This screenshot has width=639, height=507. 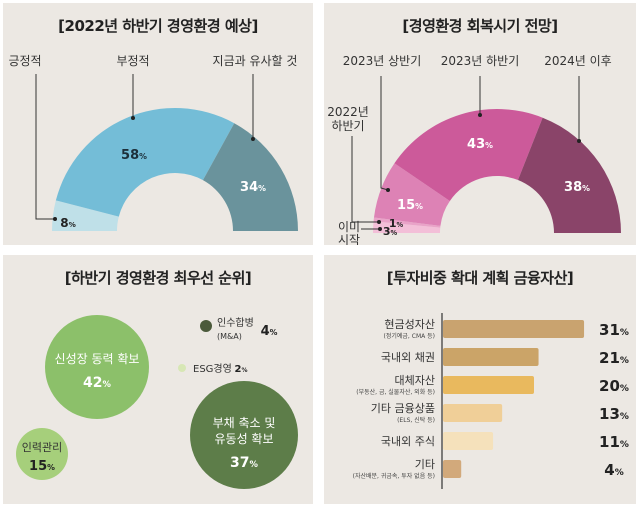 I want to click on value-label: 8%, so click(x=68, y=223).